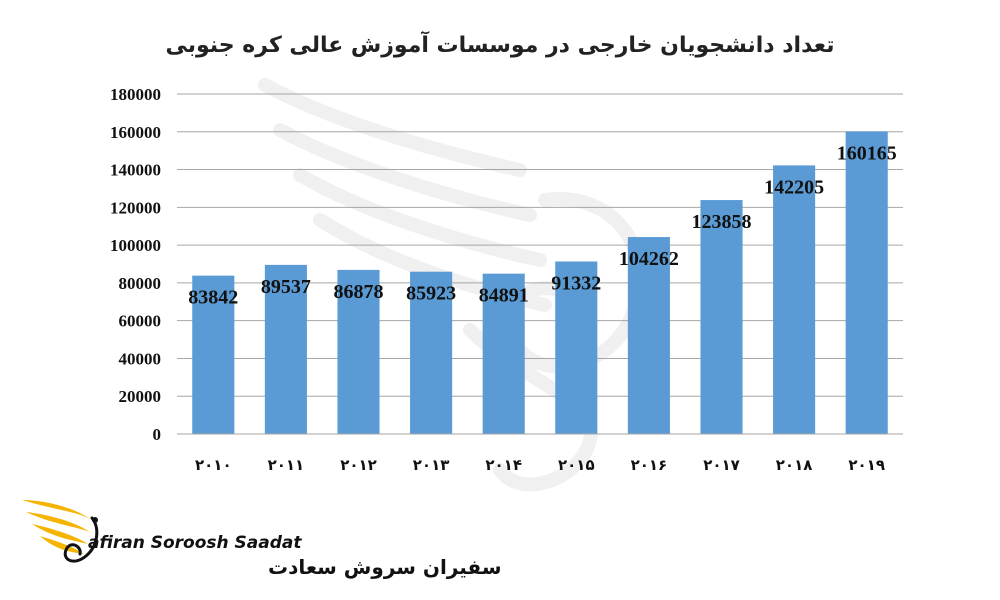  What do you see at coordinates (286, 465) in the screenshot?
I see `x-tick-label: ۲۰۱۱` at bounding box center [286, 465].